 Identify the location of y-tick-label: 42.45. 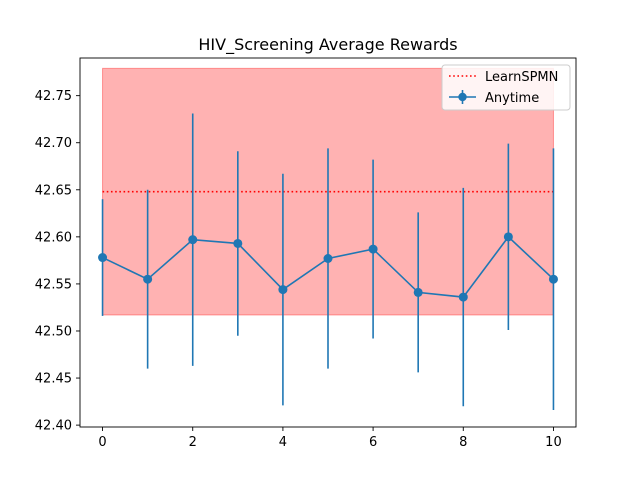
(53, 379).